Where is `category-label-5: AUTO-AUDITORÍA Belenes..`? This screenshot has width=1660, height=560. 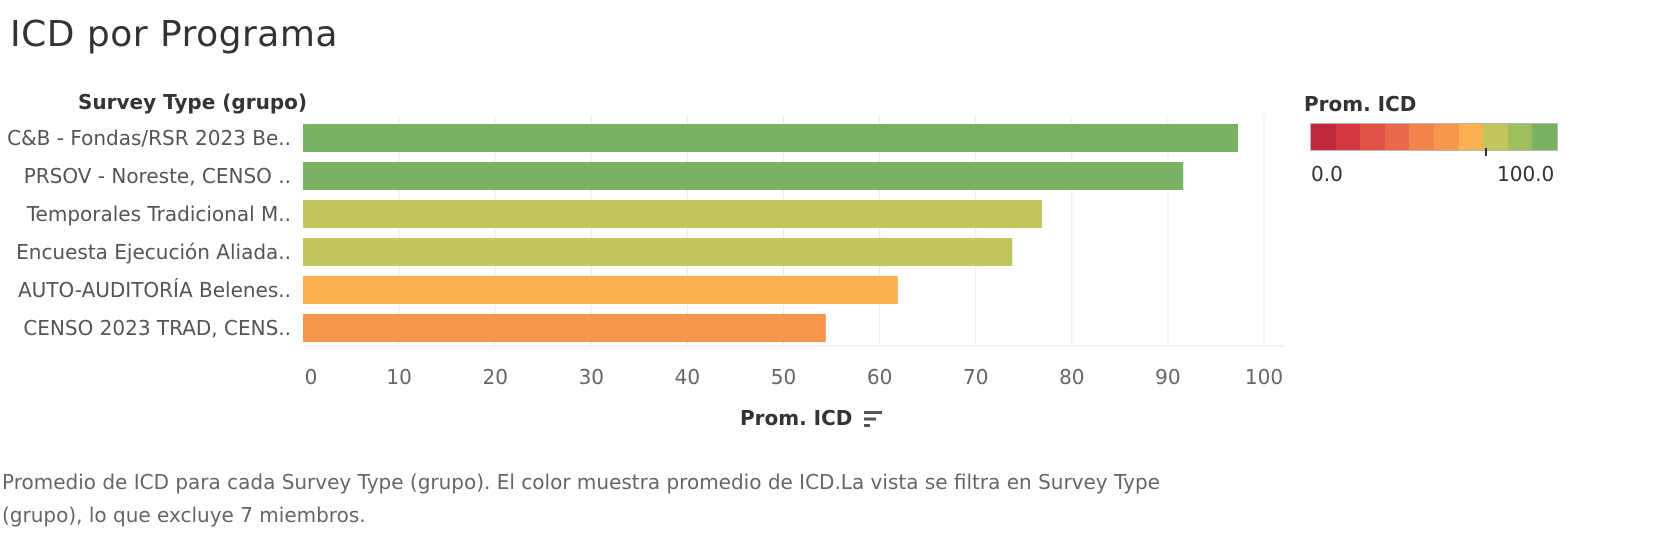
category-label-5: AUTO-AUDITORÍA Belenes.. is located at coordinates (154, 290).